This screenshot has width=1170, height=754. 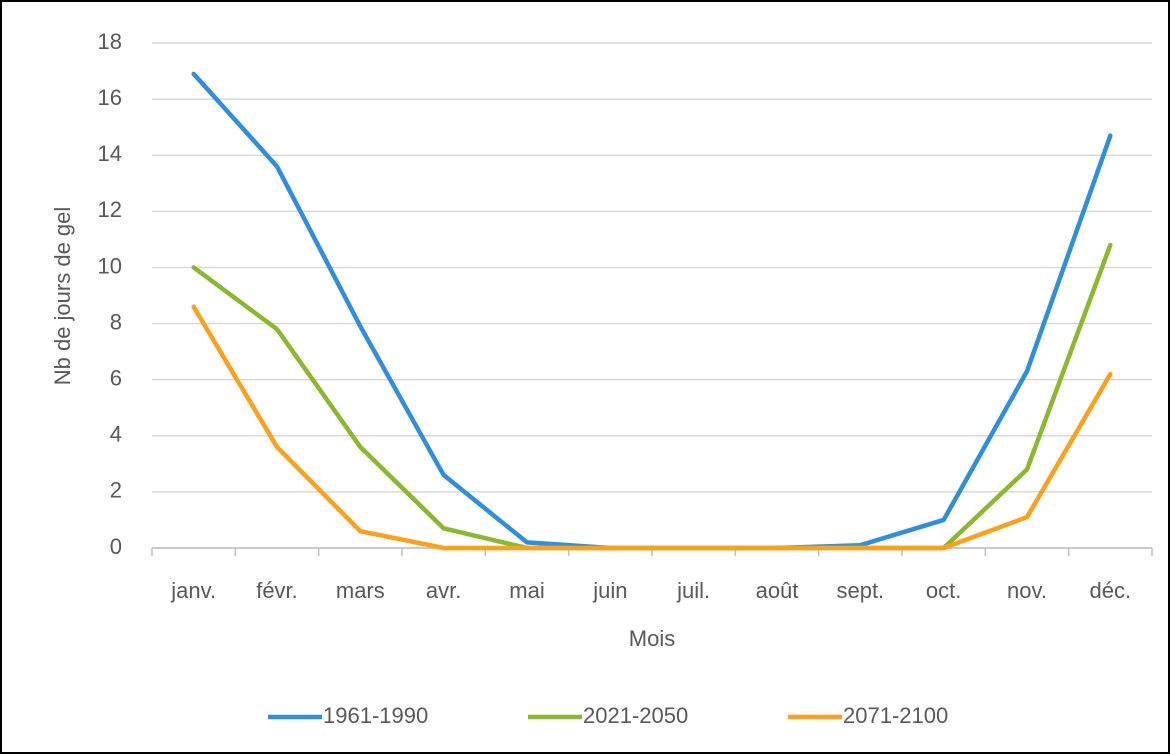 I want to click on x-tick-label: juil., so click(x=693, y=590).